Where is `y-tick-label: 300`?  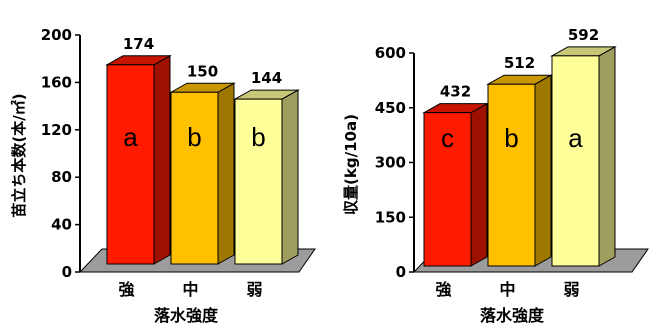 y-tick-label: 300 is located at coordinates (390, 163).